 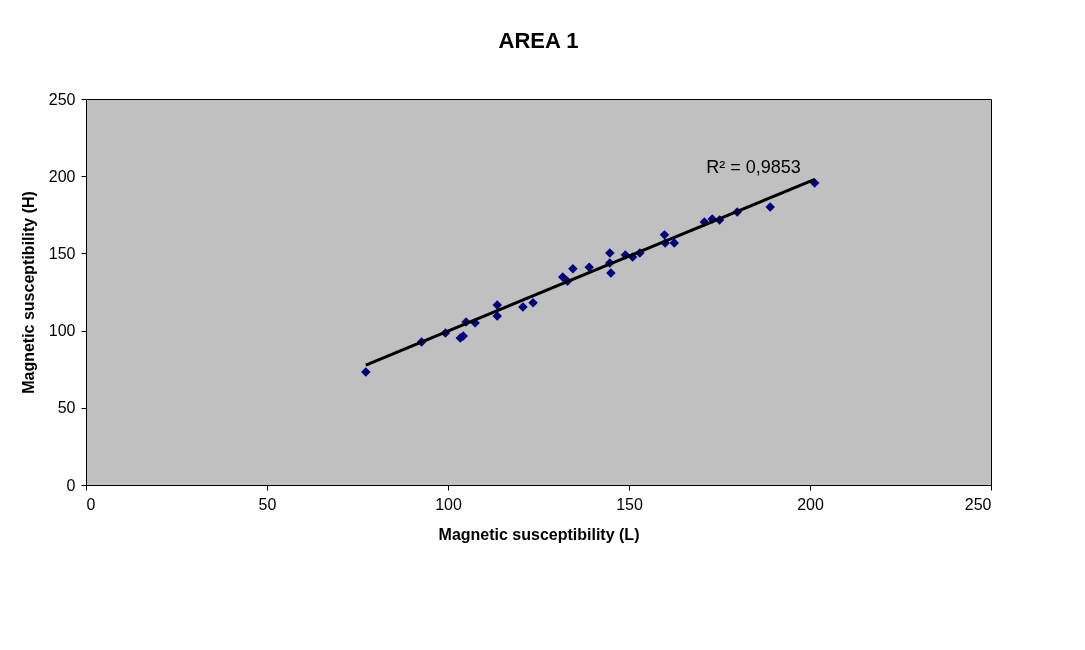 What do you see at coordinates (71, 485) in the screenshot?
I see `y-tick-label: 0` at bounding box center [71, 485].